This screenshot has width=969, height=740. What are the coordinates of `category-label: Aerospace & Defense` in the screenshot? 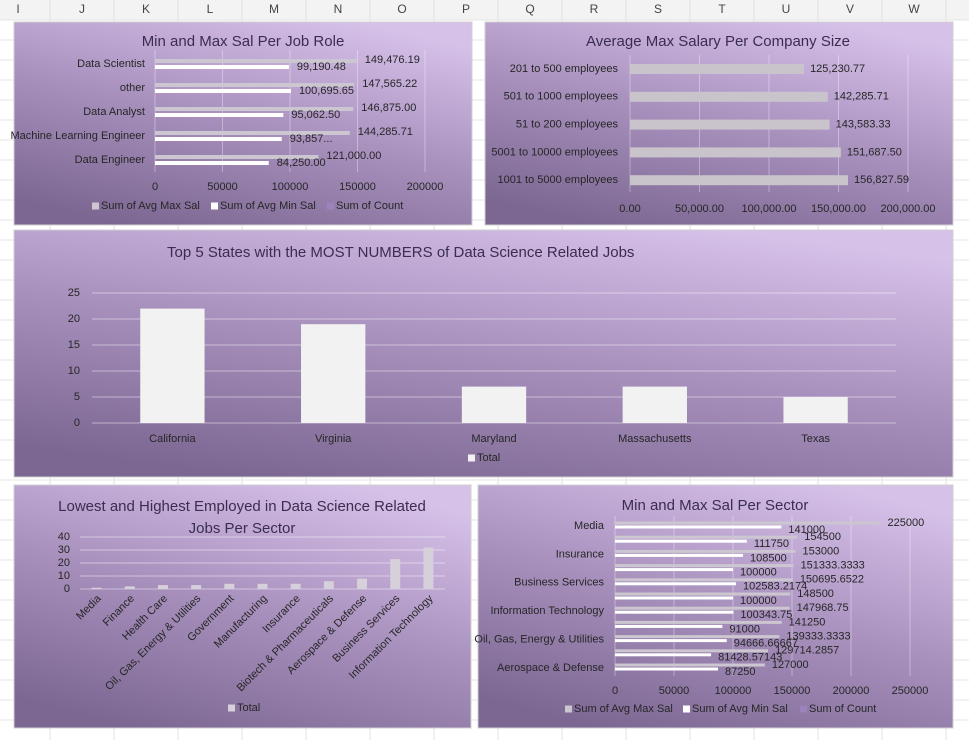 It's located at (550, 668).